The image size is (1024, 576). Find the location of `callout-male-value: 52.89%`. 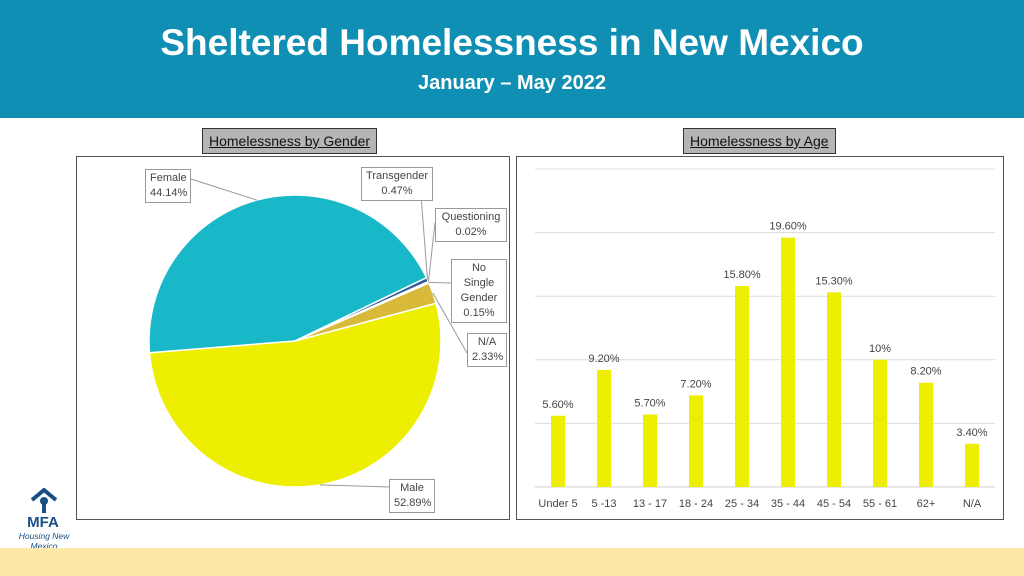

callout-male-value: 52.89% is located at coordinates (413, 503).